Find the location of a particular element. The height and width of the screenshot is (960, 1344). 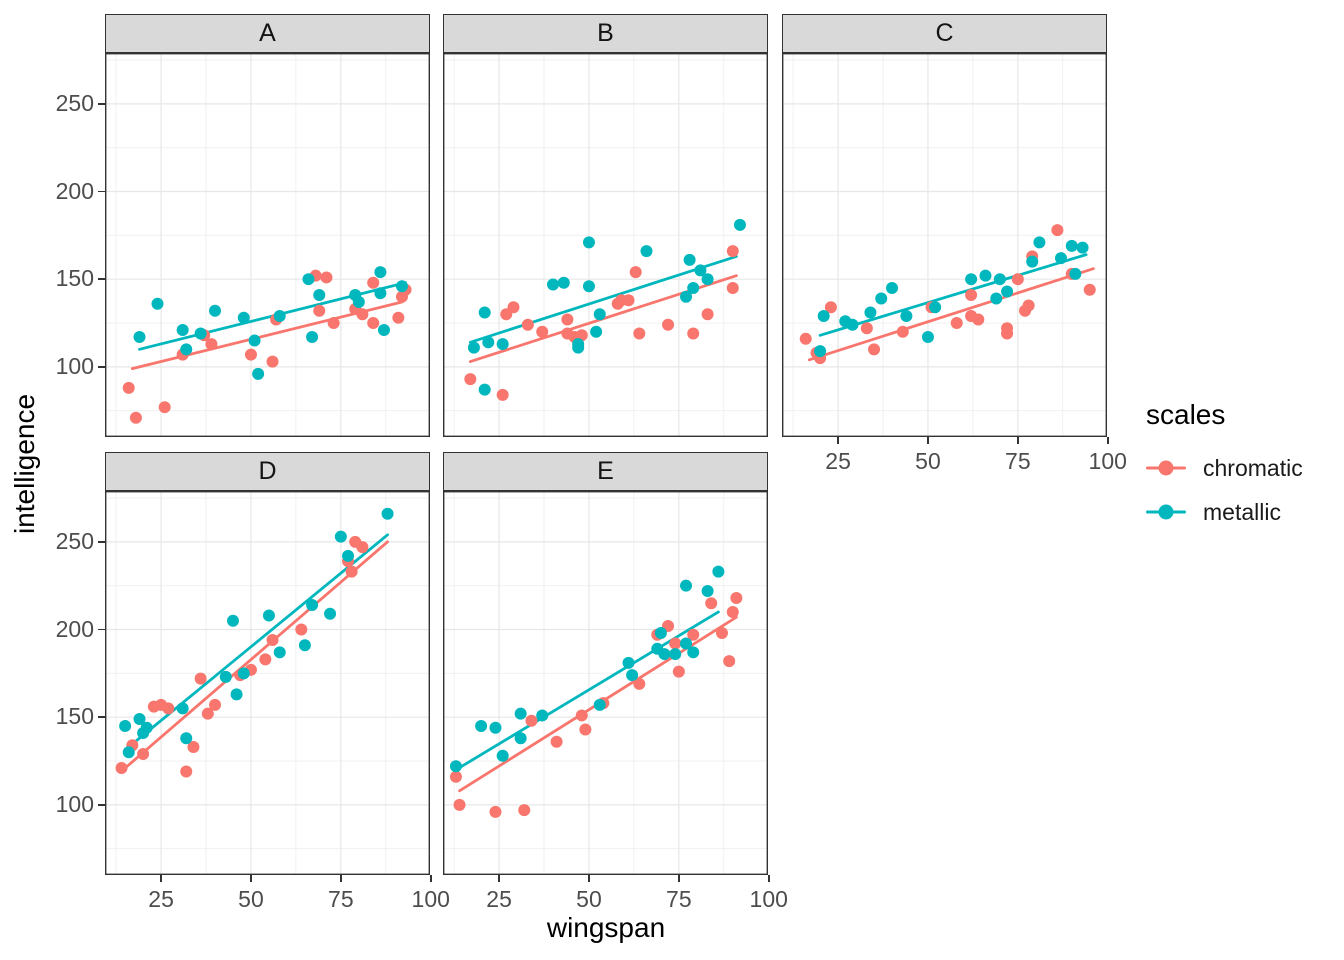

metallic-points-group is located at coordinates (606, 307).